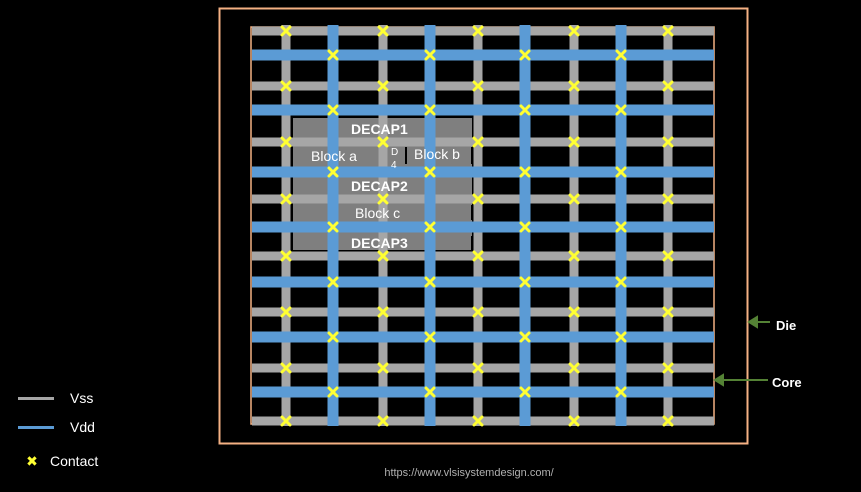  What do you see at coordinates (379, 129) in the screenshot?
I see `decap1-label: DECAP1` at bounding box center [379, 129].